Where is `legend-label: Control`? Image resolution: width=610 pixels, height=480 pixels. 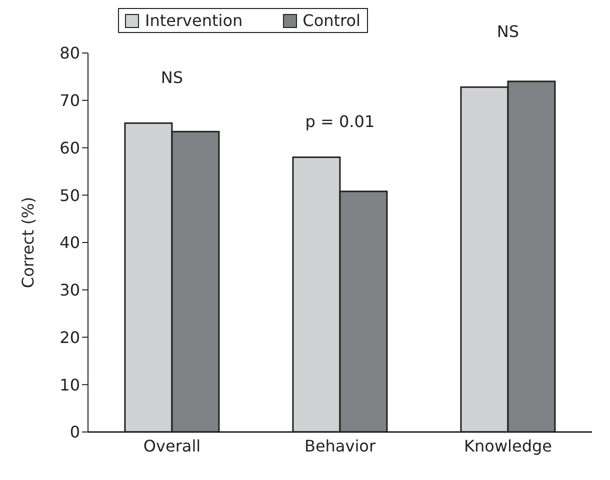
legend-label: Control is located at coordinates (331, 20).